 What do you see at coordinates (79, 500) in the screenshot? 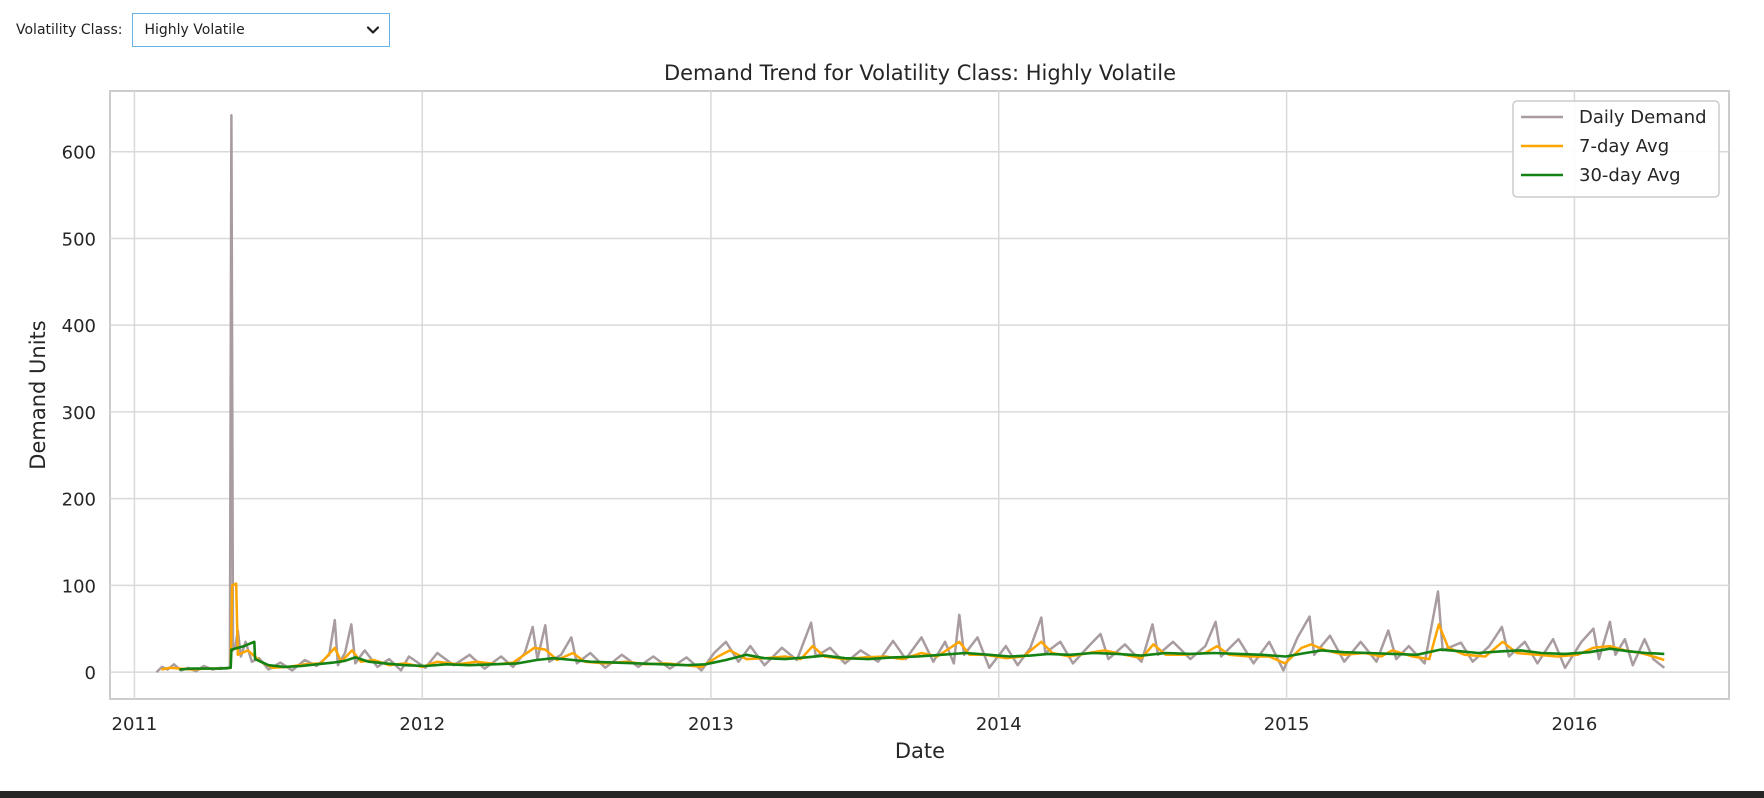
I see `y-tick-label: 200` at bounding box center [79, 500].